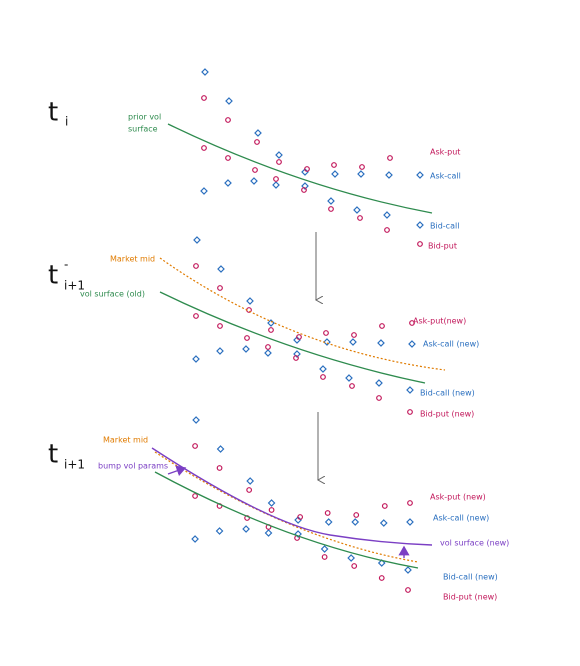 The height and width of the screenshot is (666, 580). What do you see at coordinates (439, 321) in the screenshot?
I see `legend-label: Ask-put(new)` at bounding box center [439, 321].